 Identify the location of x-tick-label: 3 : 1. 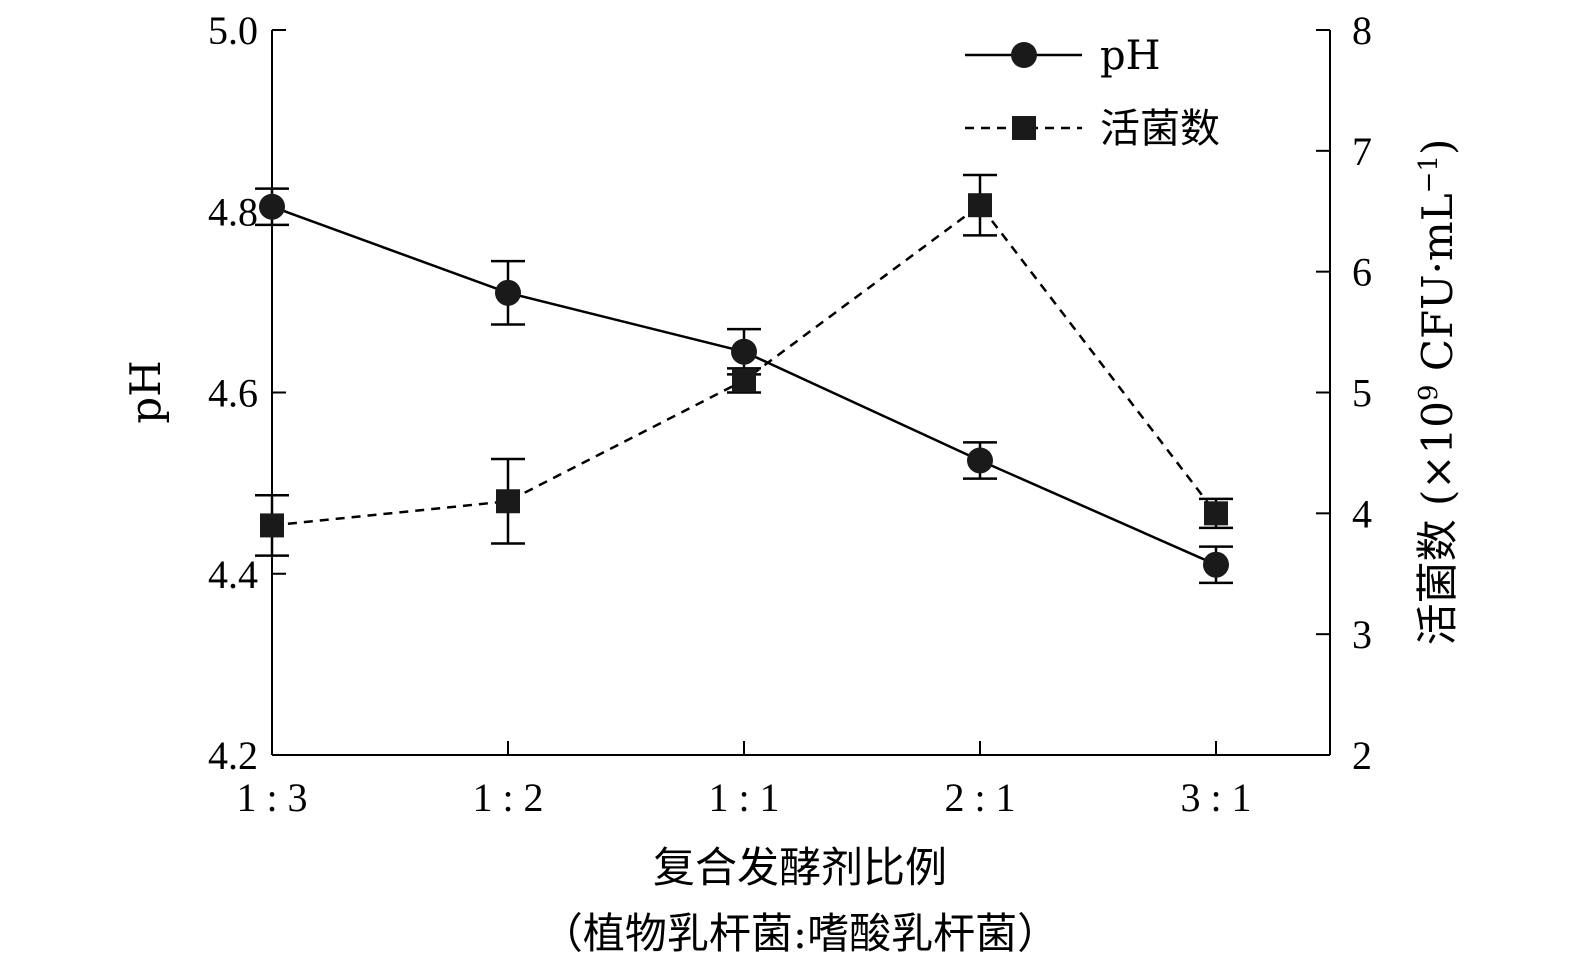
(1215, 797).